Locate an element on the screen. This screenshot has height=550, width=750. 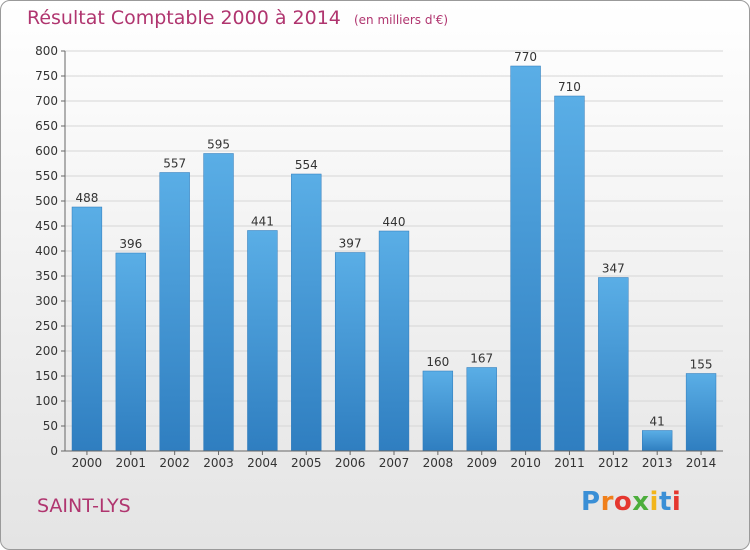
x-tick-label: 2006 is located at coordinates (350, 463).